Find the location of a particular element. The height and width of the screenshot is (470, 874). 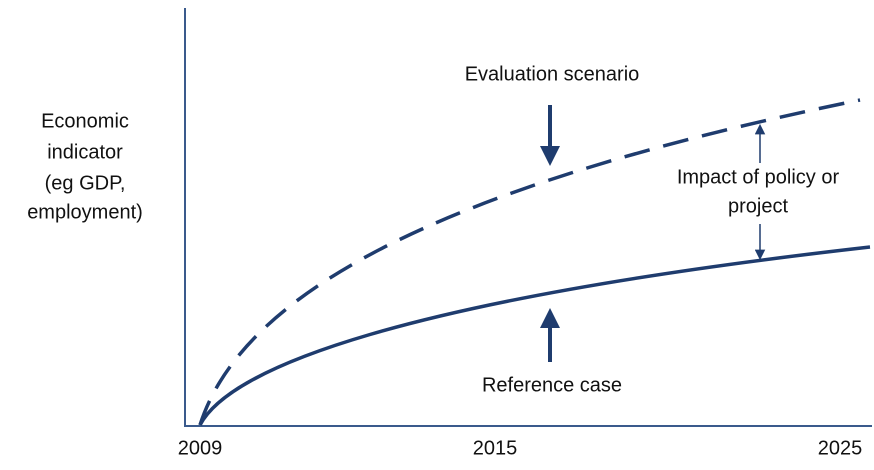

y-axis-label: (eg GDP, is located at coordinates (85, 183).